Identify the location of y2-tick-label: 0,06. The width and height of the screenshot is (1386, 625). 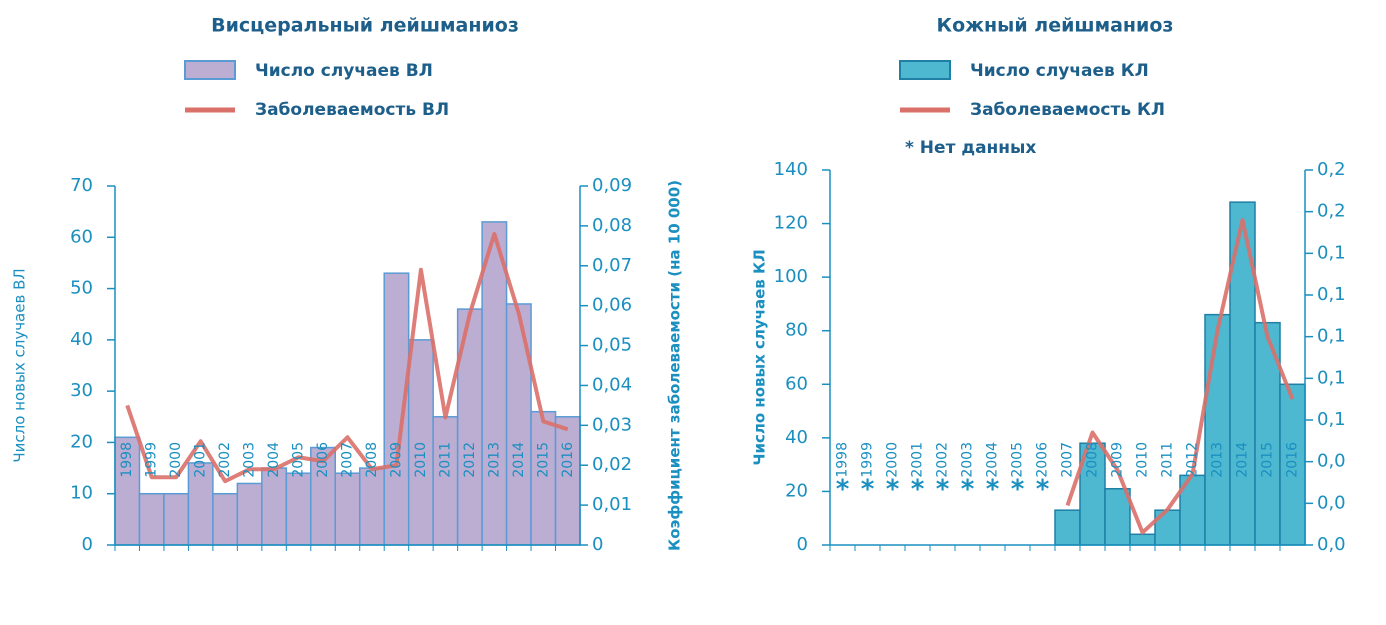
(612, 305).